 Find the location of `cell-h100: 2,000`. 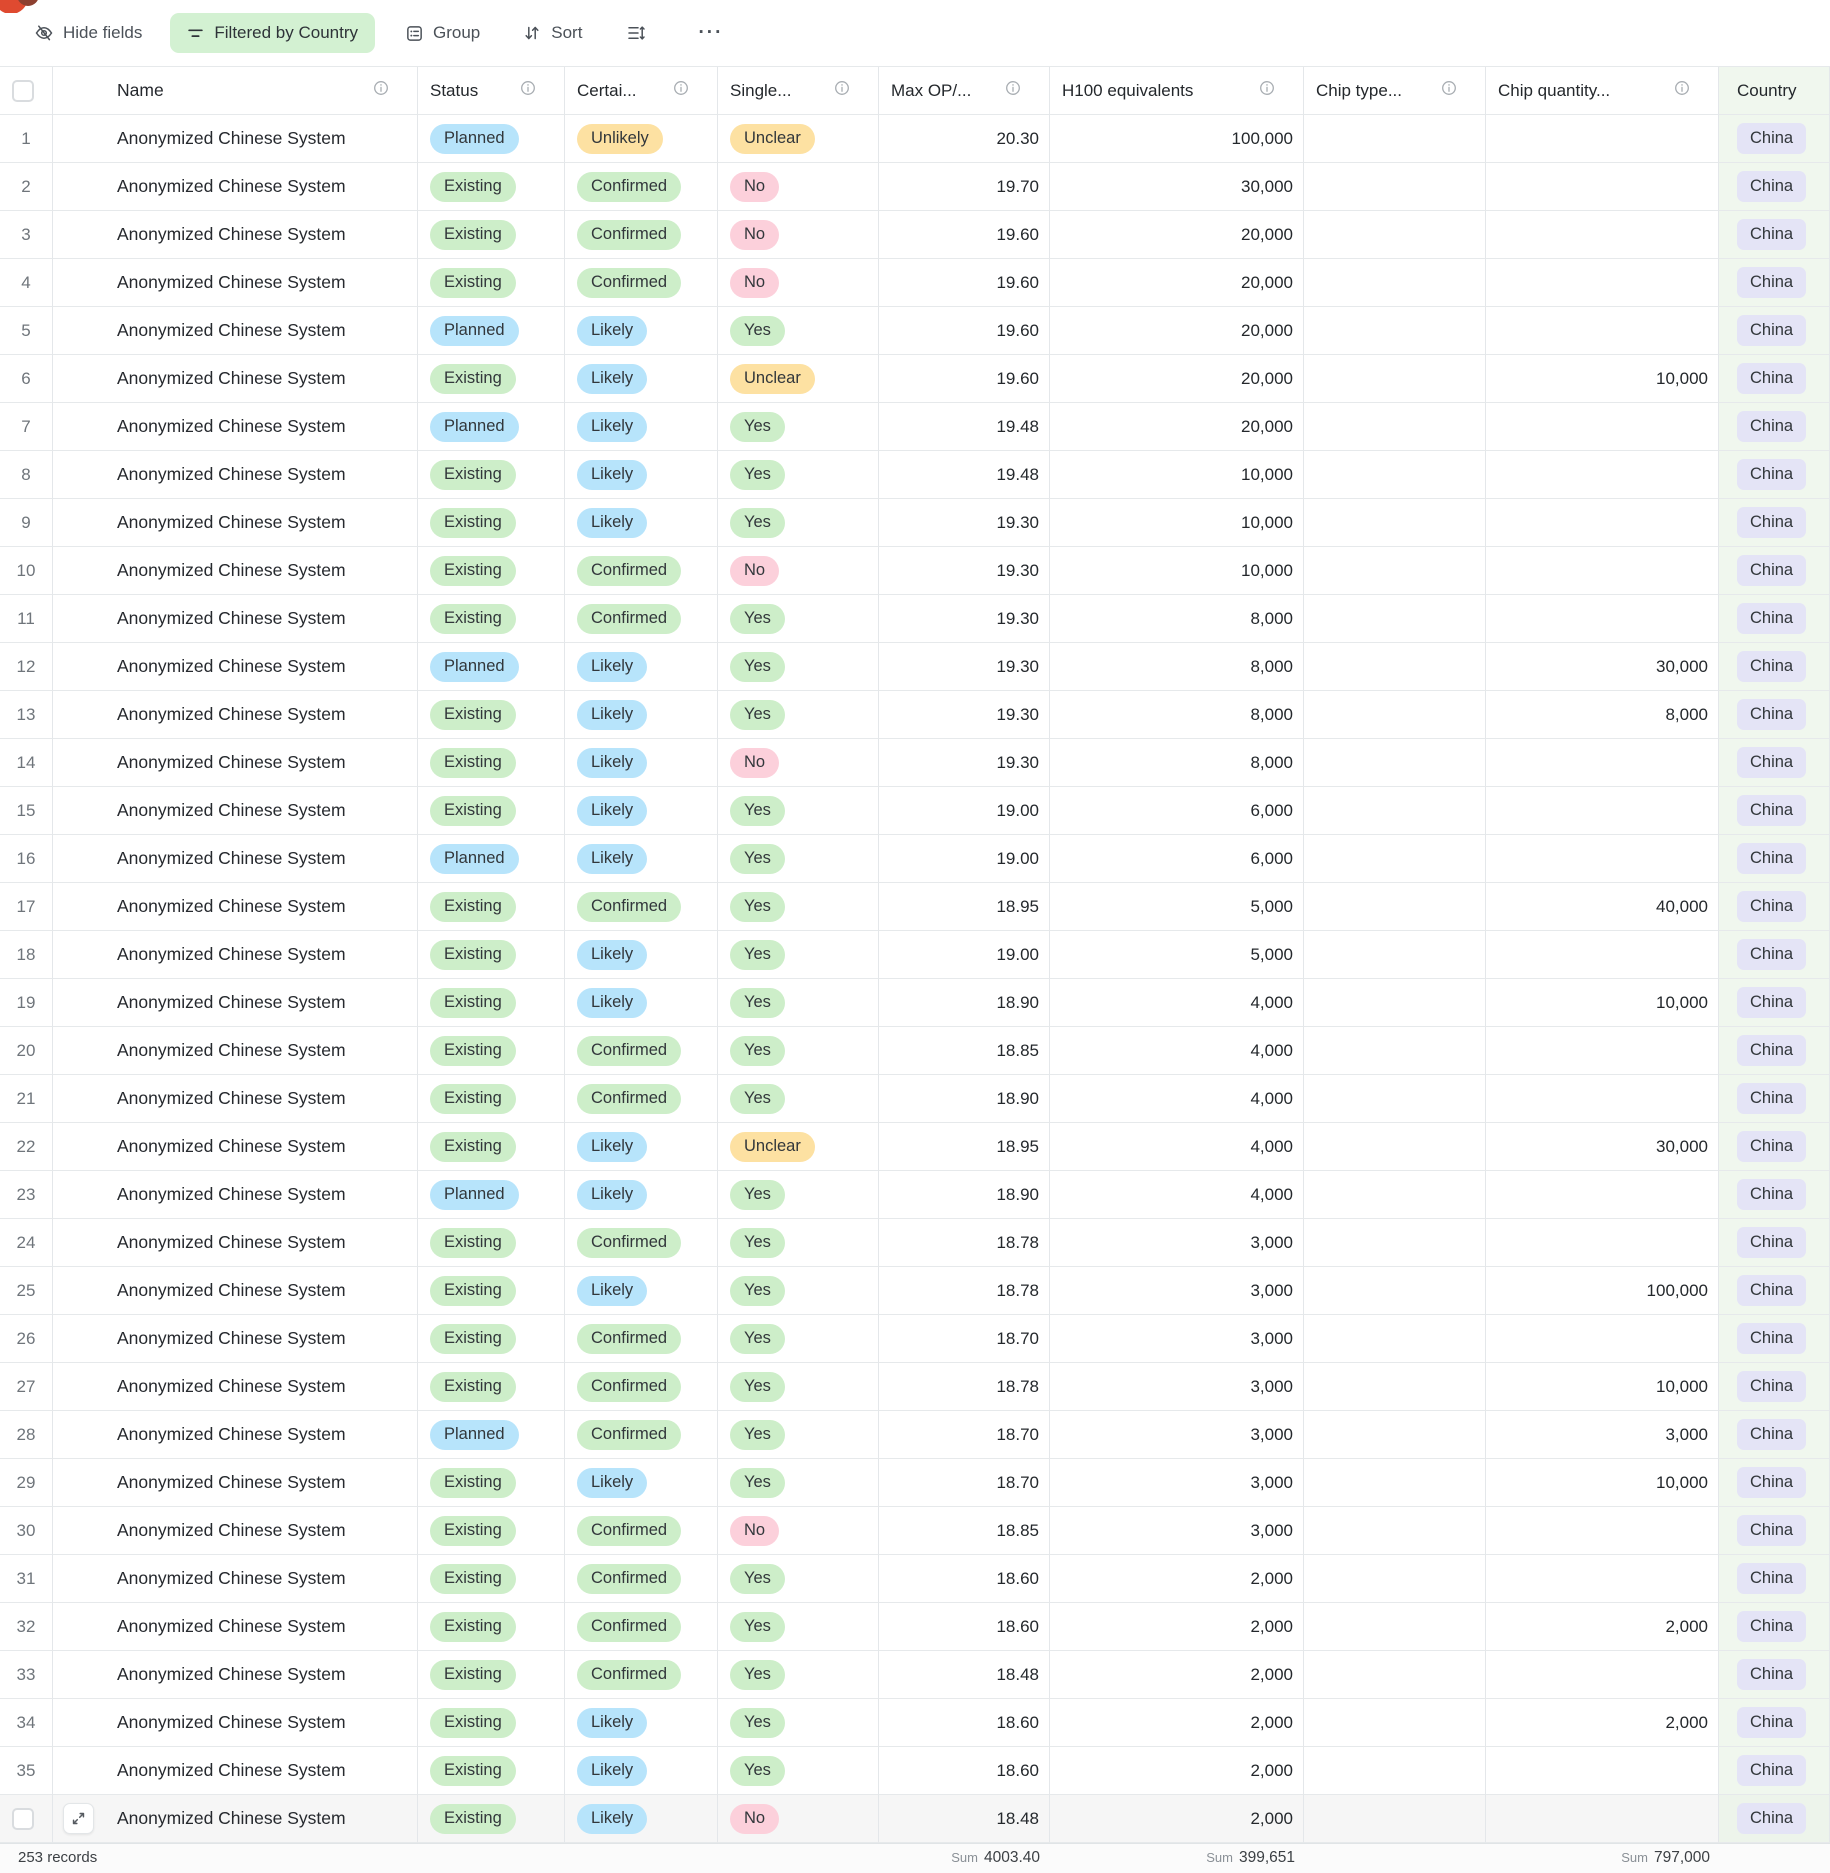

cell-h100: 2,000 is located at coordinates (1177, 1819).